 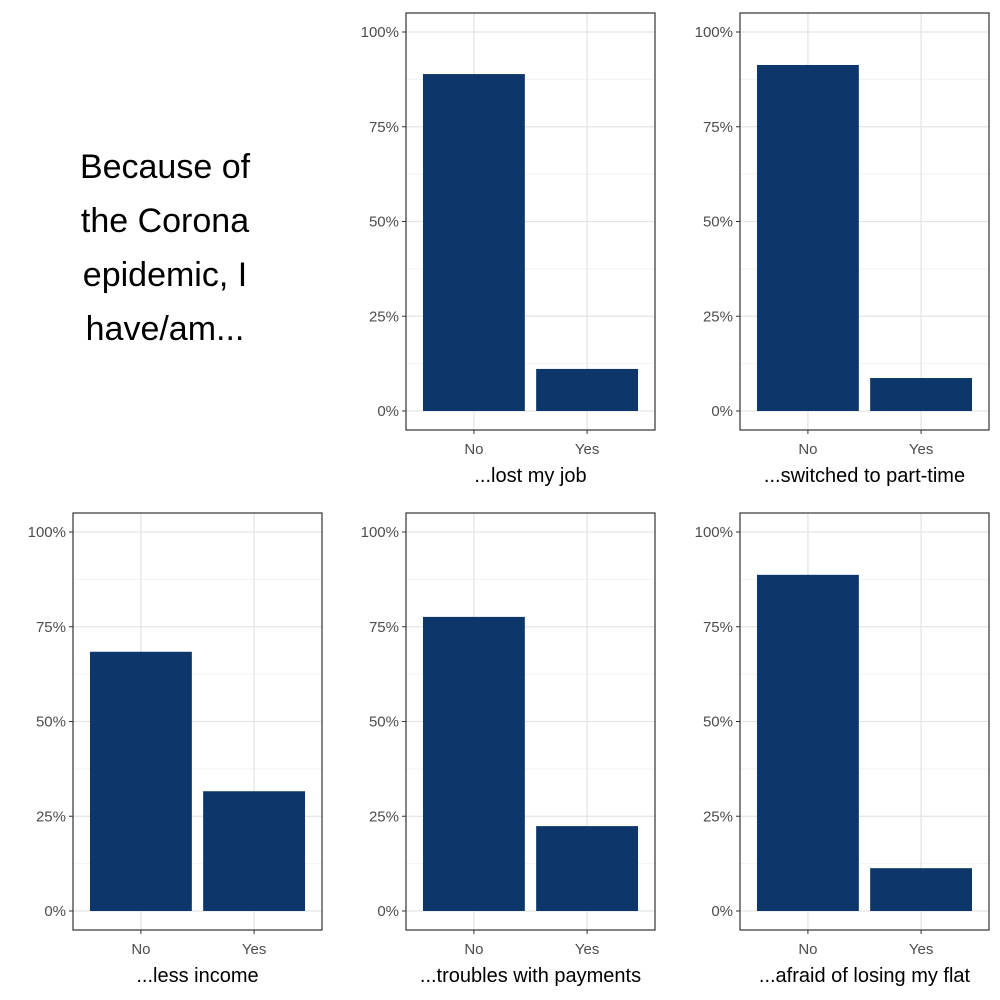 I want to click on x-axis-title: ...afraid of losing my flat, so click(x=865, y=976).